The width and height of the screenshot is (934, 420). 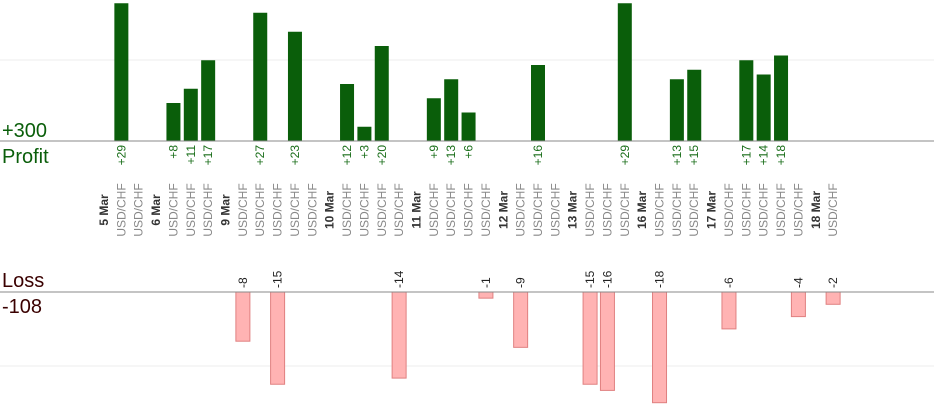 I want to click on loss-value-label: -8, so click(x=243, y=282).